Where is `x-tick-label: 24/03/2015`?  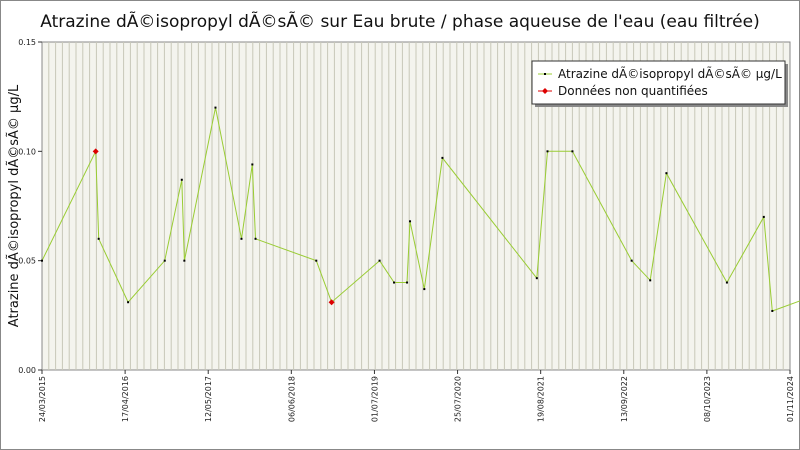 x-tick-label: 24/03/2015 is located at coordinates (42, 399).